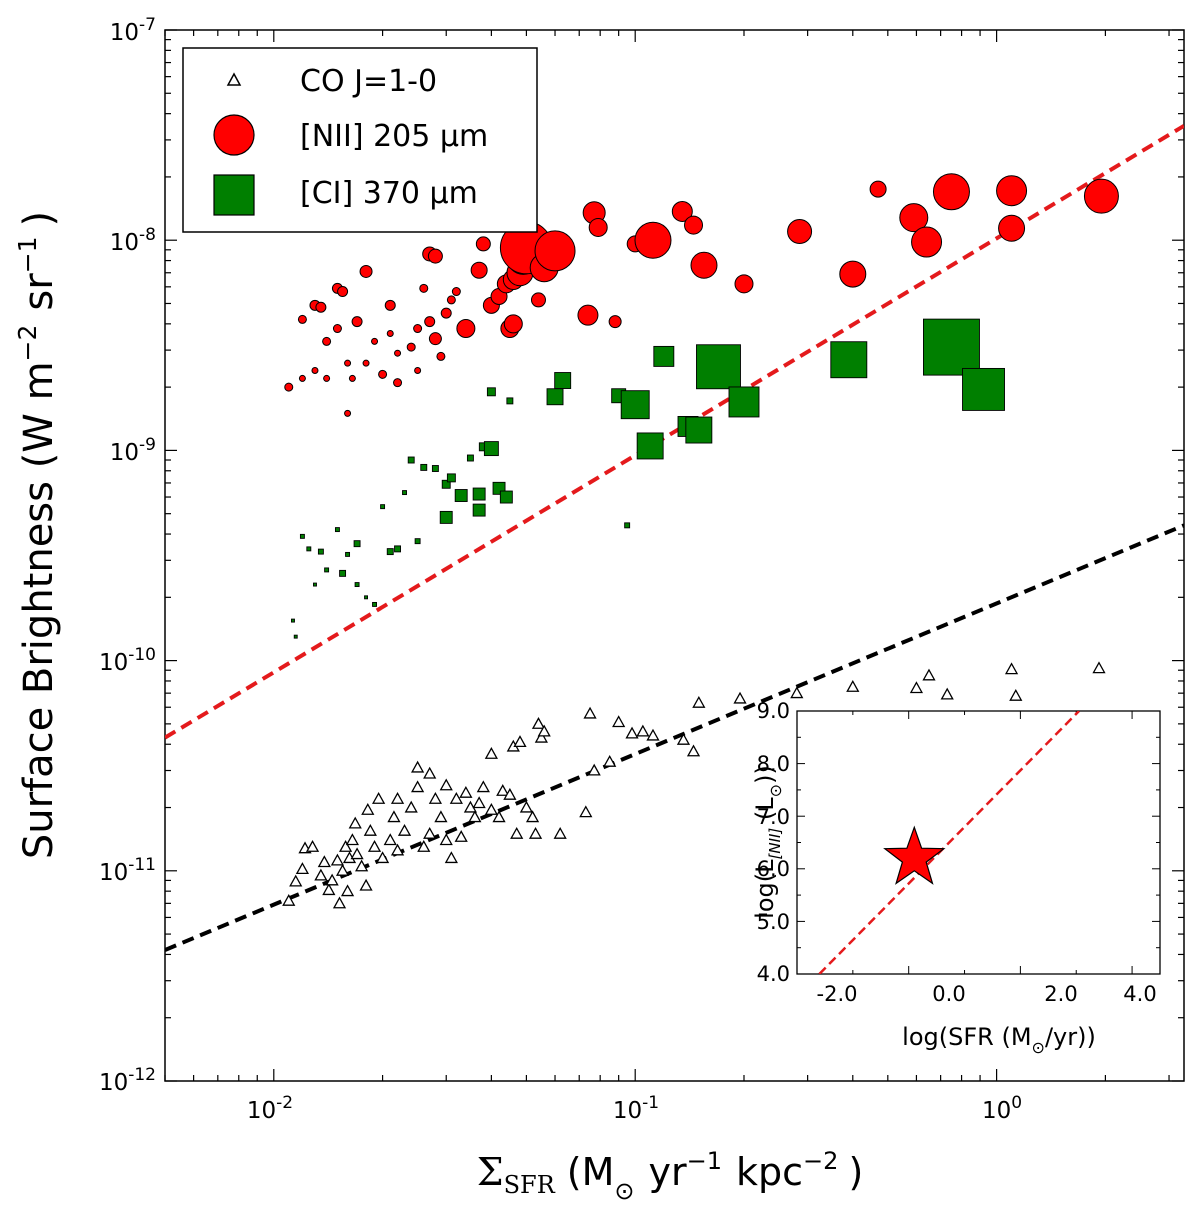  I want to click on inset-x-tick-label: 0.0, so click(948, 994).